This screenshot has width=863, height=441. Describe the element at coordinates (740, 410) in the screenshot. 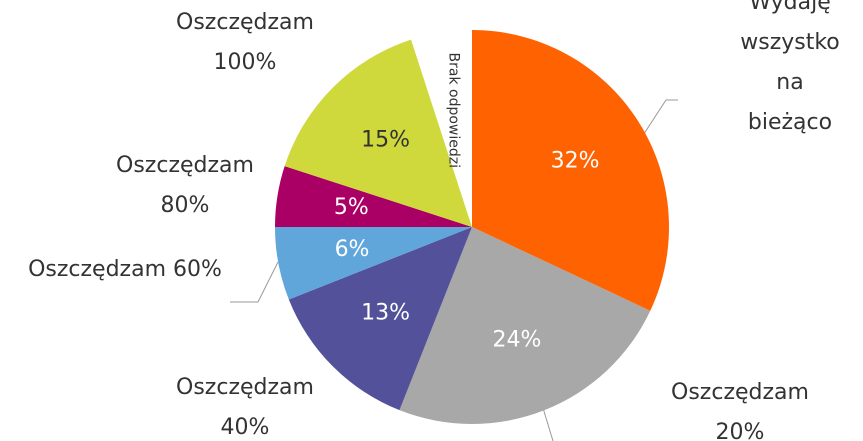

I see `category-label: Oszczędzam 20%` at that location.